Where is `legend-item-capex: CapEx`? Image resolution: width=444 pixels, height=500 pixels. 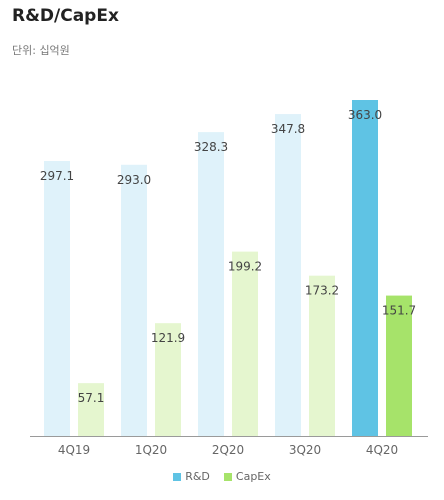
legend-item-capex: CapEx is located at coordinates (247, 476).